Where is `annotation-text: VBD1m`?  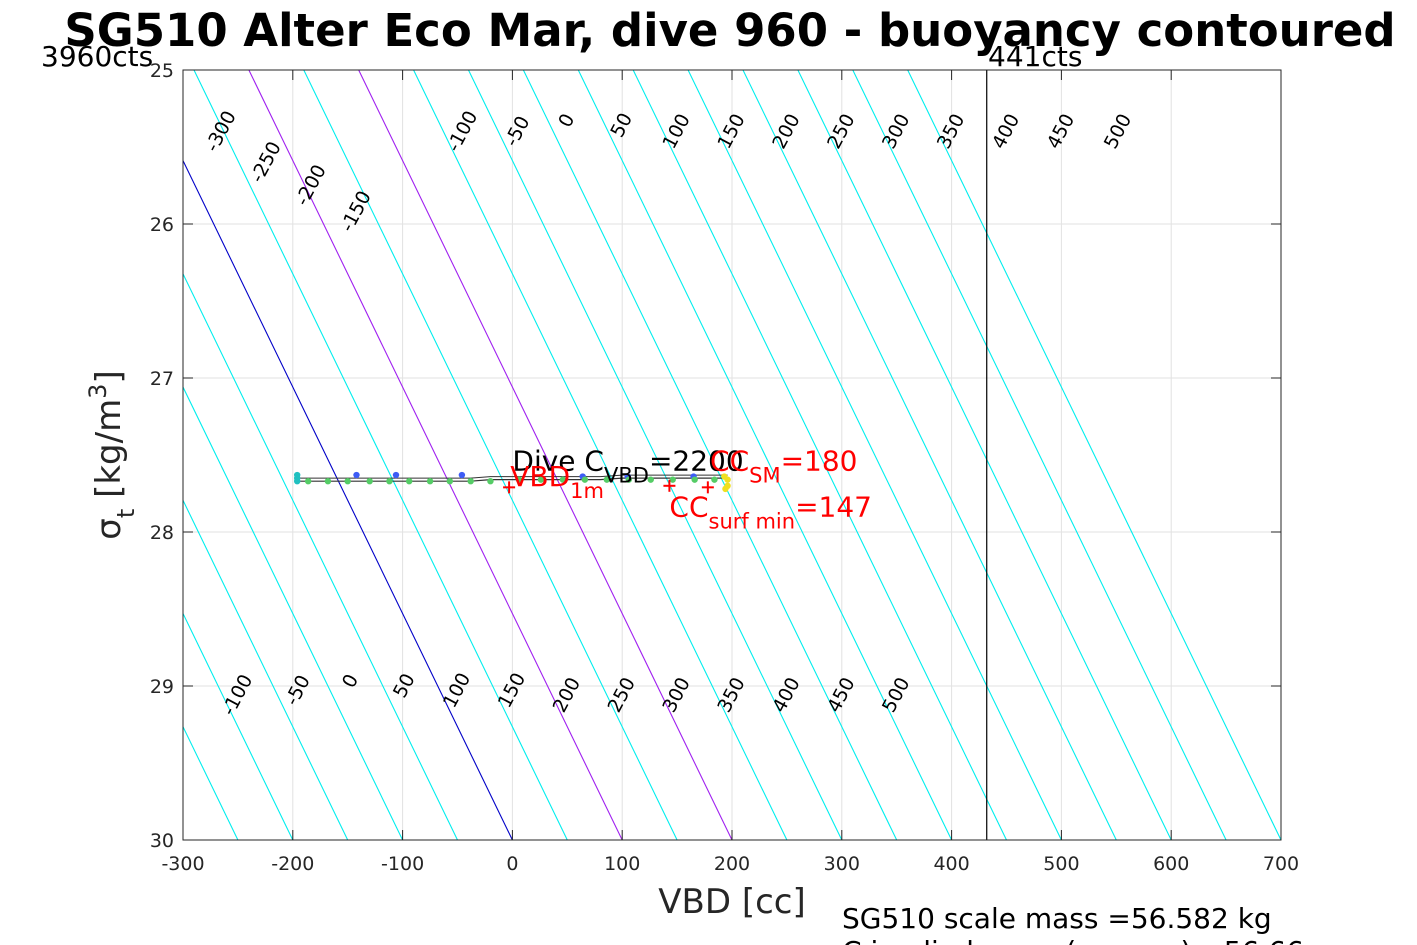
annotation-text: VBD1m is located at coordinates (557, 481).